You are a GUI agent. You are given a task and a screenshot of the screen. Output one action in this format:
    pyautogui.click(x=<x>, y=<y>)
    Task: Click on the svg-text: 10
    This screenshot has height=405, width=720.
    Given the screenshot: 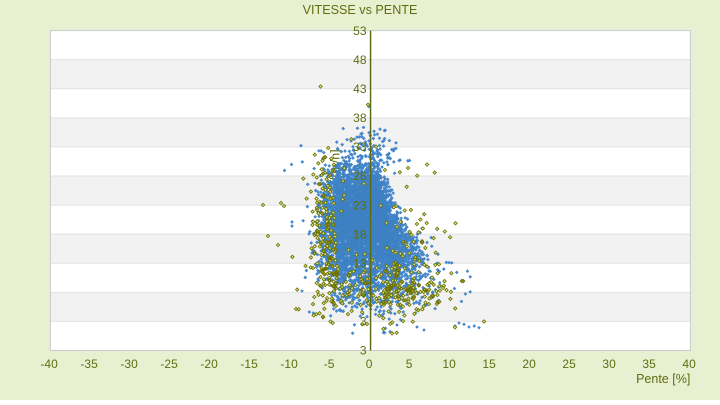 What is the action you would take?
    pyautogui.click(x=449, y=364)
    